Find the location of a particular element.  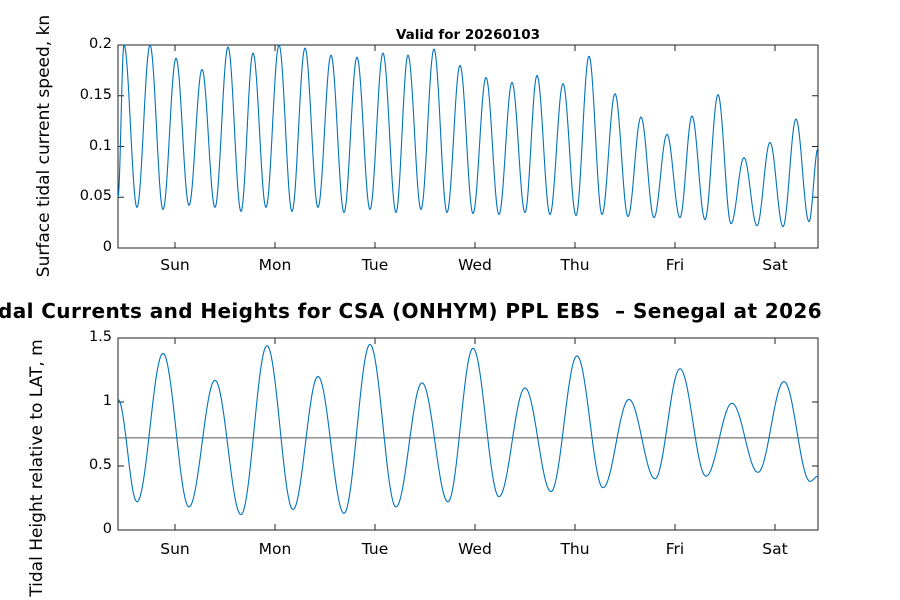

y-tick-label: 0.1 is located at coordinates (100, 145).